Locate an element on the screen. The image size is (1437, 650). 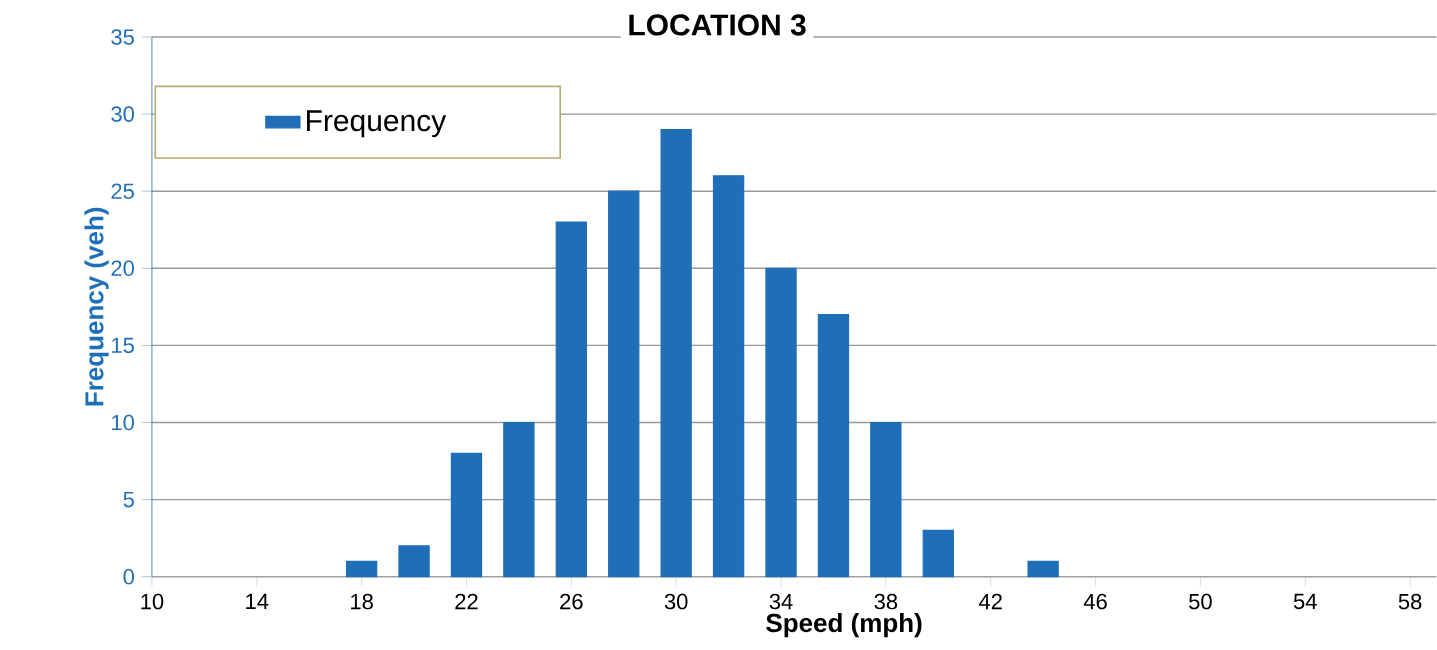
y-tick-label: 35 is located at coordinates (122, 37).